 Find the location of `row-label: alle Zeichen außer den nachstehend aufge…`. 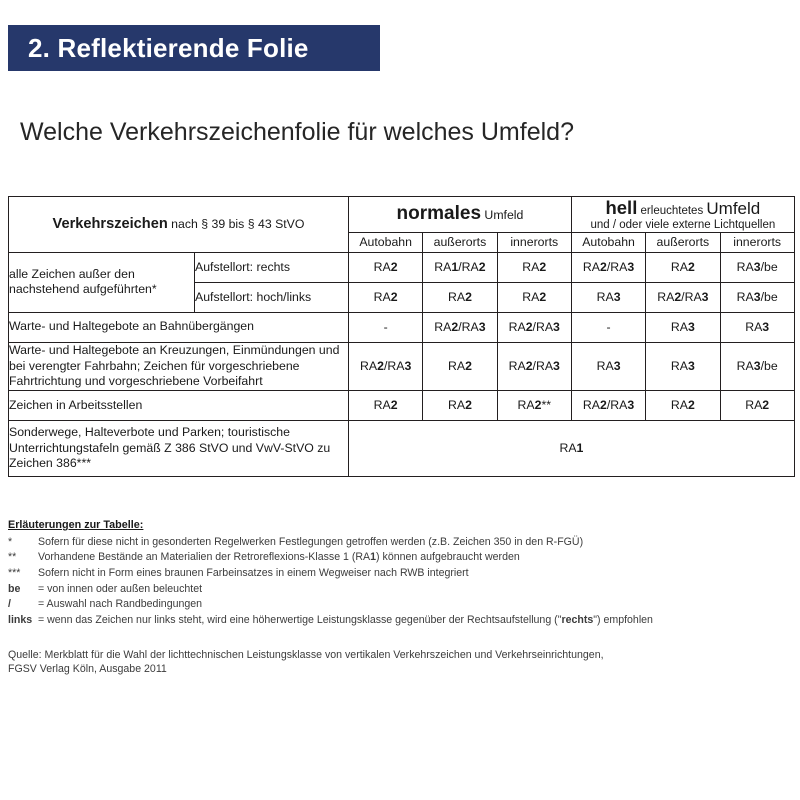

row-label: alle Zeichen außer den nachstehend aufge… is located at coordinates (101, 282).